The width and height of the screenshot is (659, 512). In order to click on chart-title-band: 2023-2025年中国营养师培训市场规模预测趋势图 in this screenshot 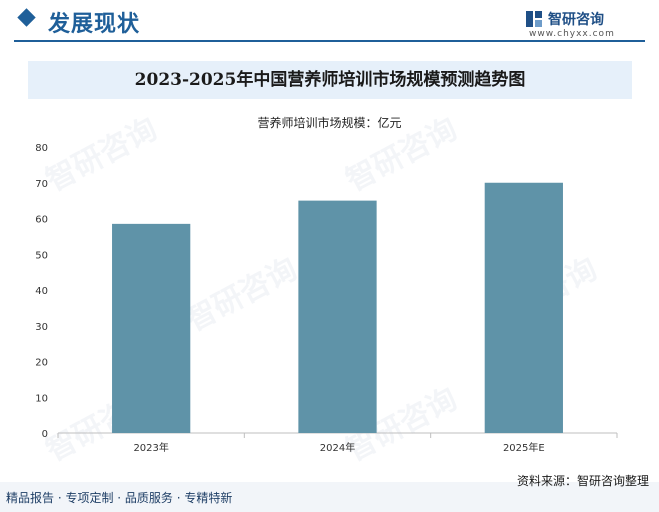, I will do `click(330, 80)`.